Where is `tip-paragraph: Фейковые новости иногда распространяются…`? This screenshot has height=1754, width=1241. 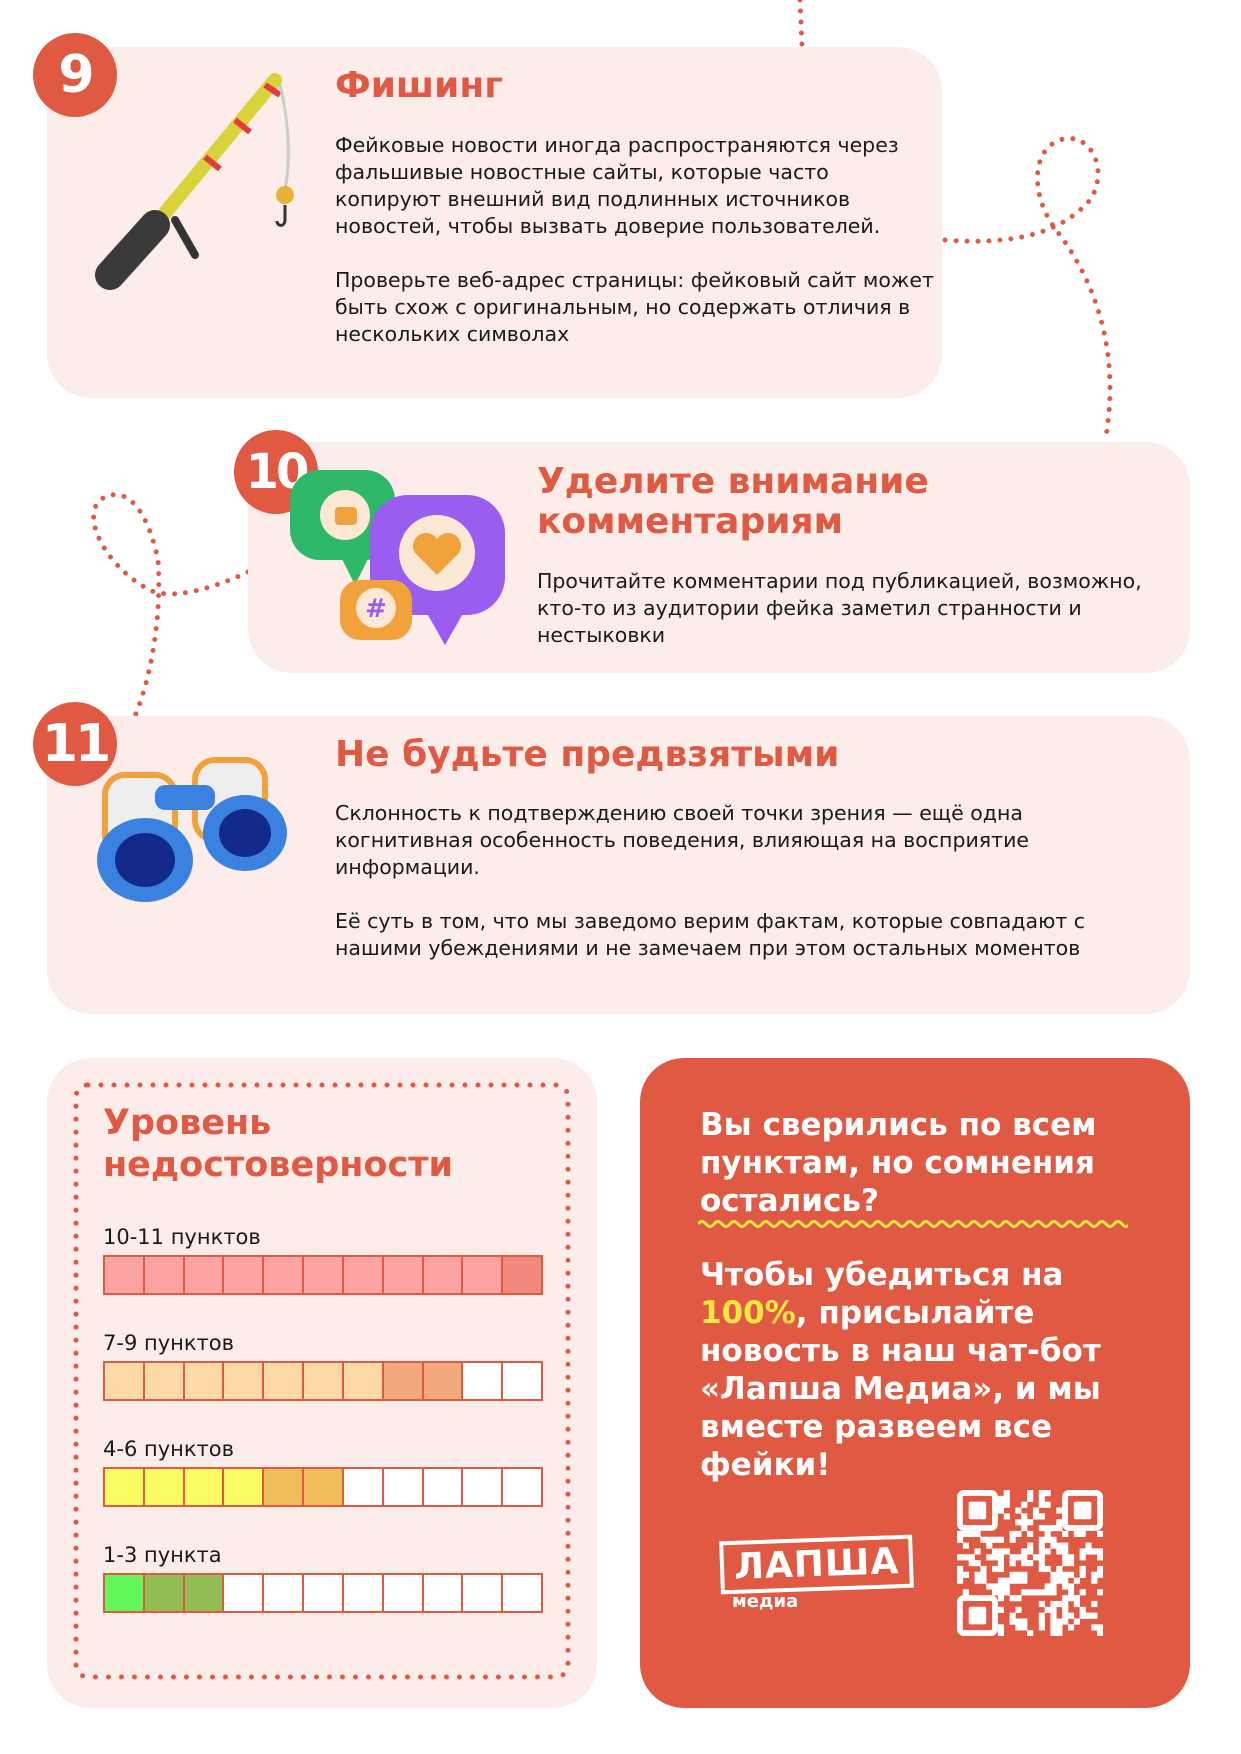
tip-paragraph: Фейковые новости иногда распространяются… is located at coordinates (617, 185).